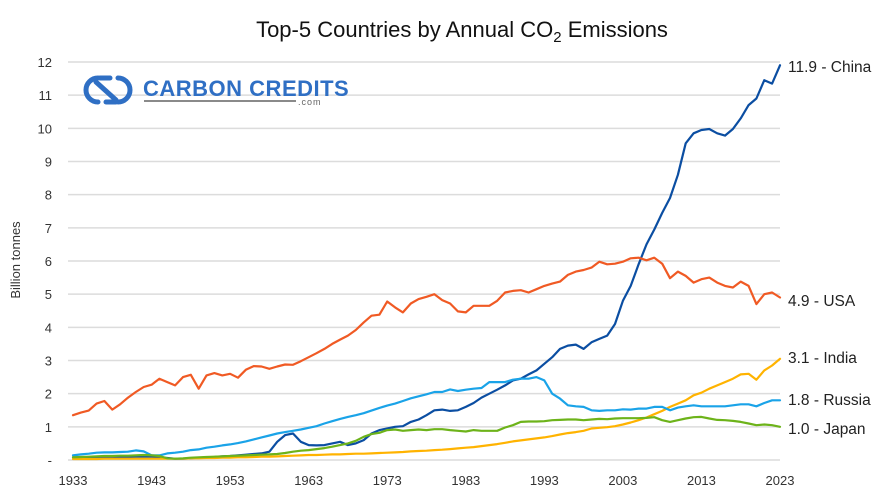 This screenshot has height=501, width=891. Describe the element at coordinates (830, 67) in the screenshot. I see `end-label-china: 11.9 - China` at that location.